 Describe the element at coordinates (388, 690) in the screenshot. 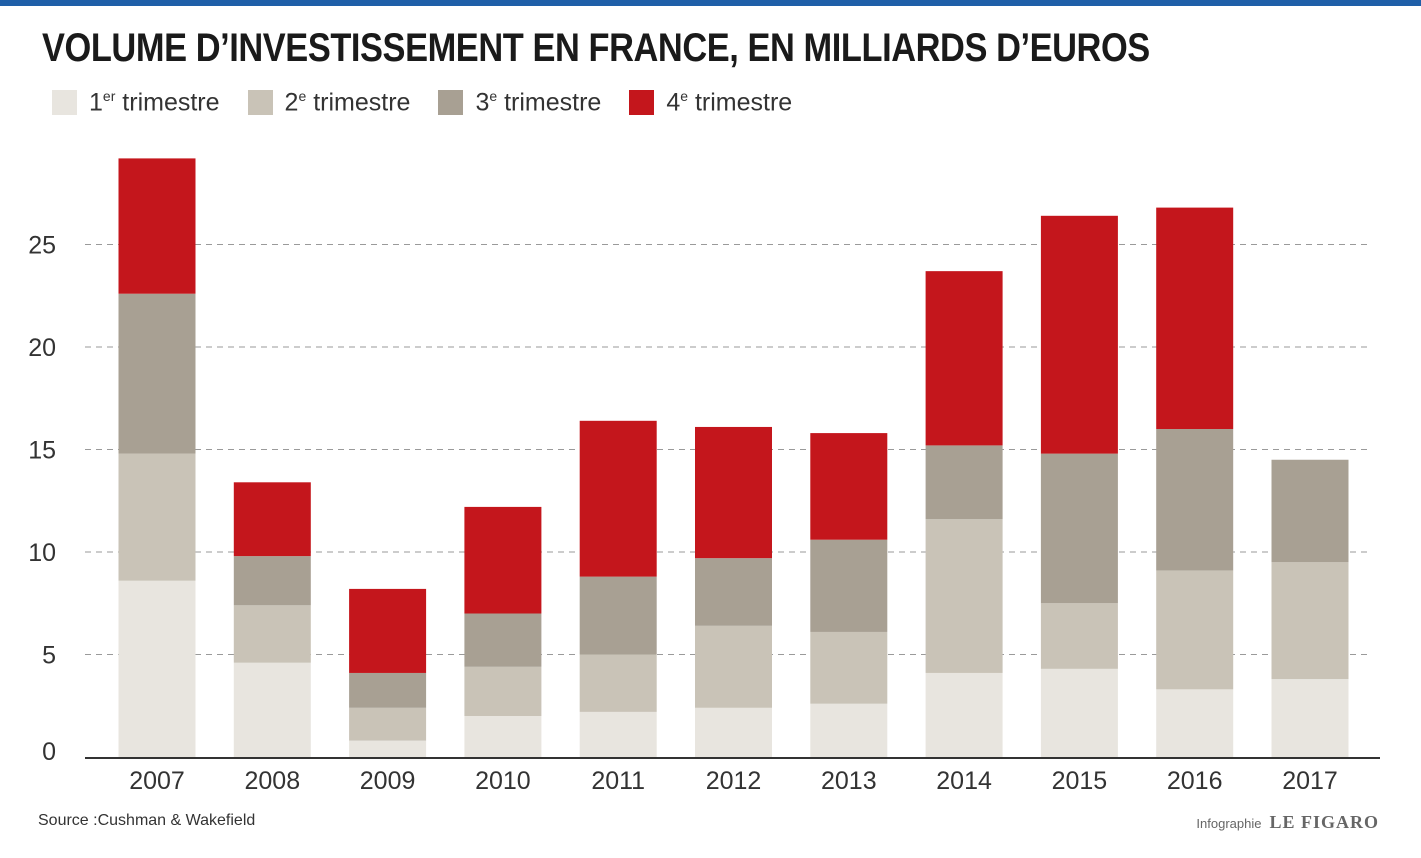

I see `bar-segment-2009-q3` at that location.